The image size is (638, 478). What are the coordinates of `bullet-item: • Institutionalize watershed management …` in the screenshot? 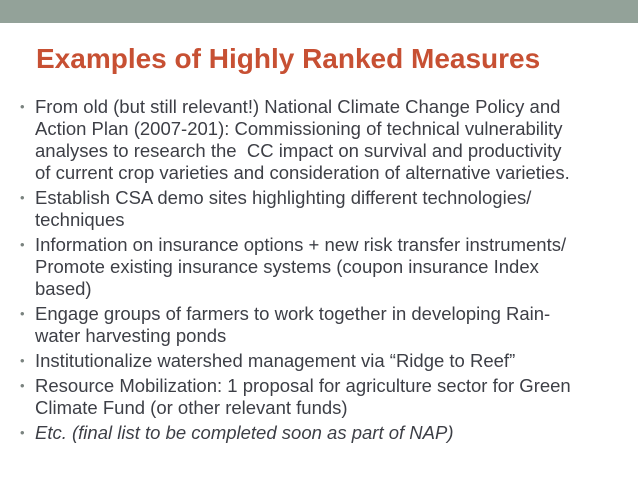 It's located at (321, 361).